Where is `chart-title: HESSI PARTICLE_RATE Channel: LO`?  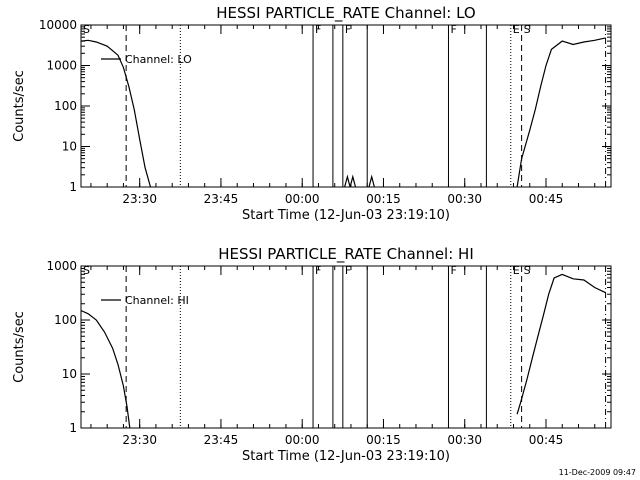 chart-title: HESSI PARTICLE_RATE Channel: LO is located at coordinates (345, 13).